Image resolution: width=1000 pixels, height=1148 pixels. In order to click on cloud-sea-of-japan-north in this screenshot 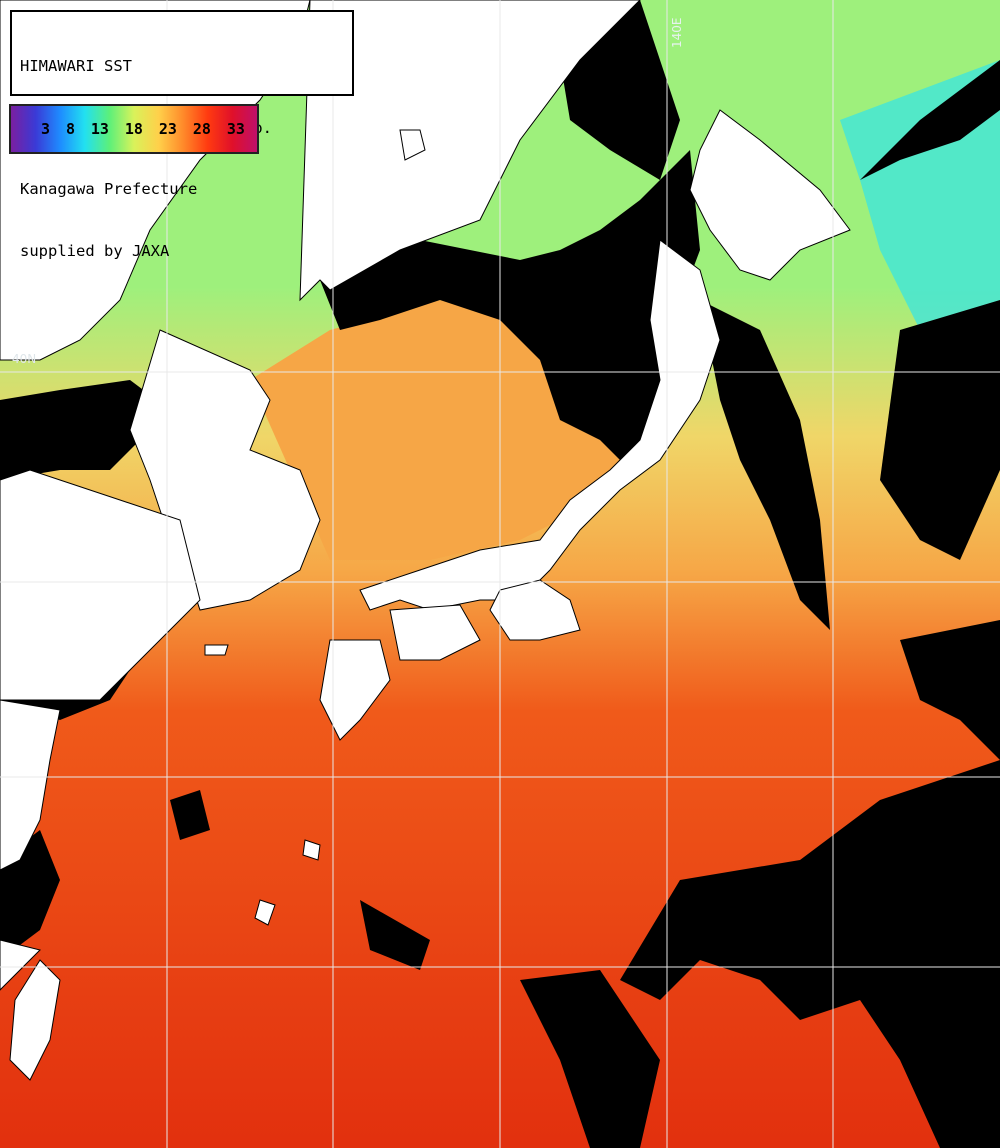, I will do `click(510, 310)`.